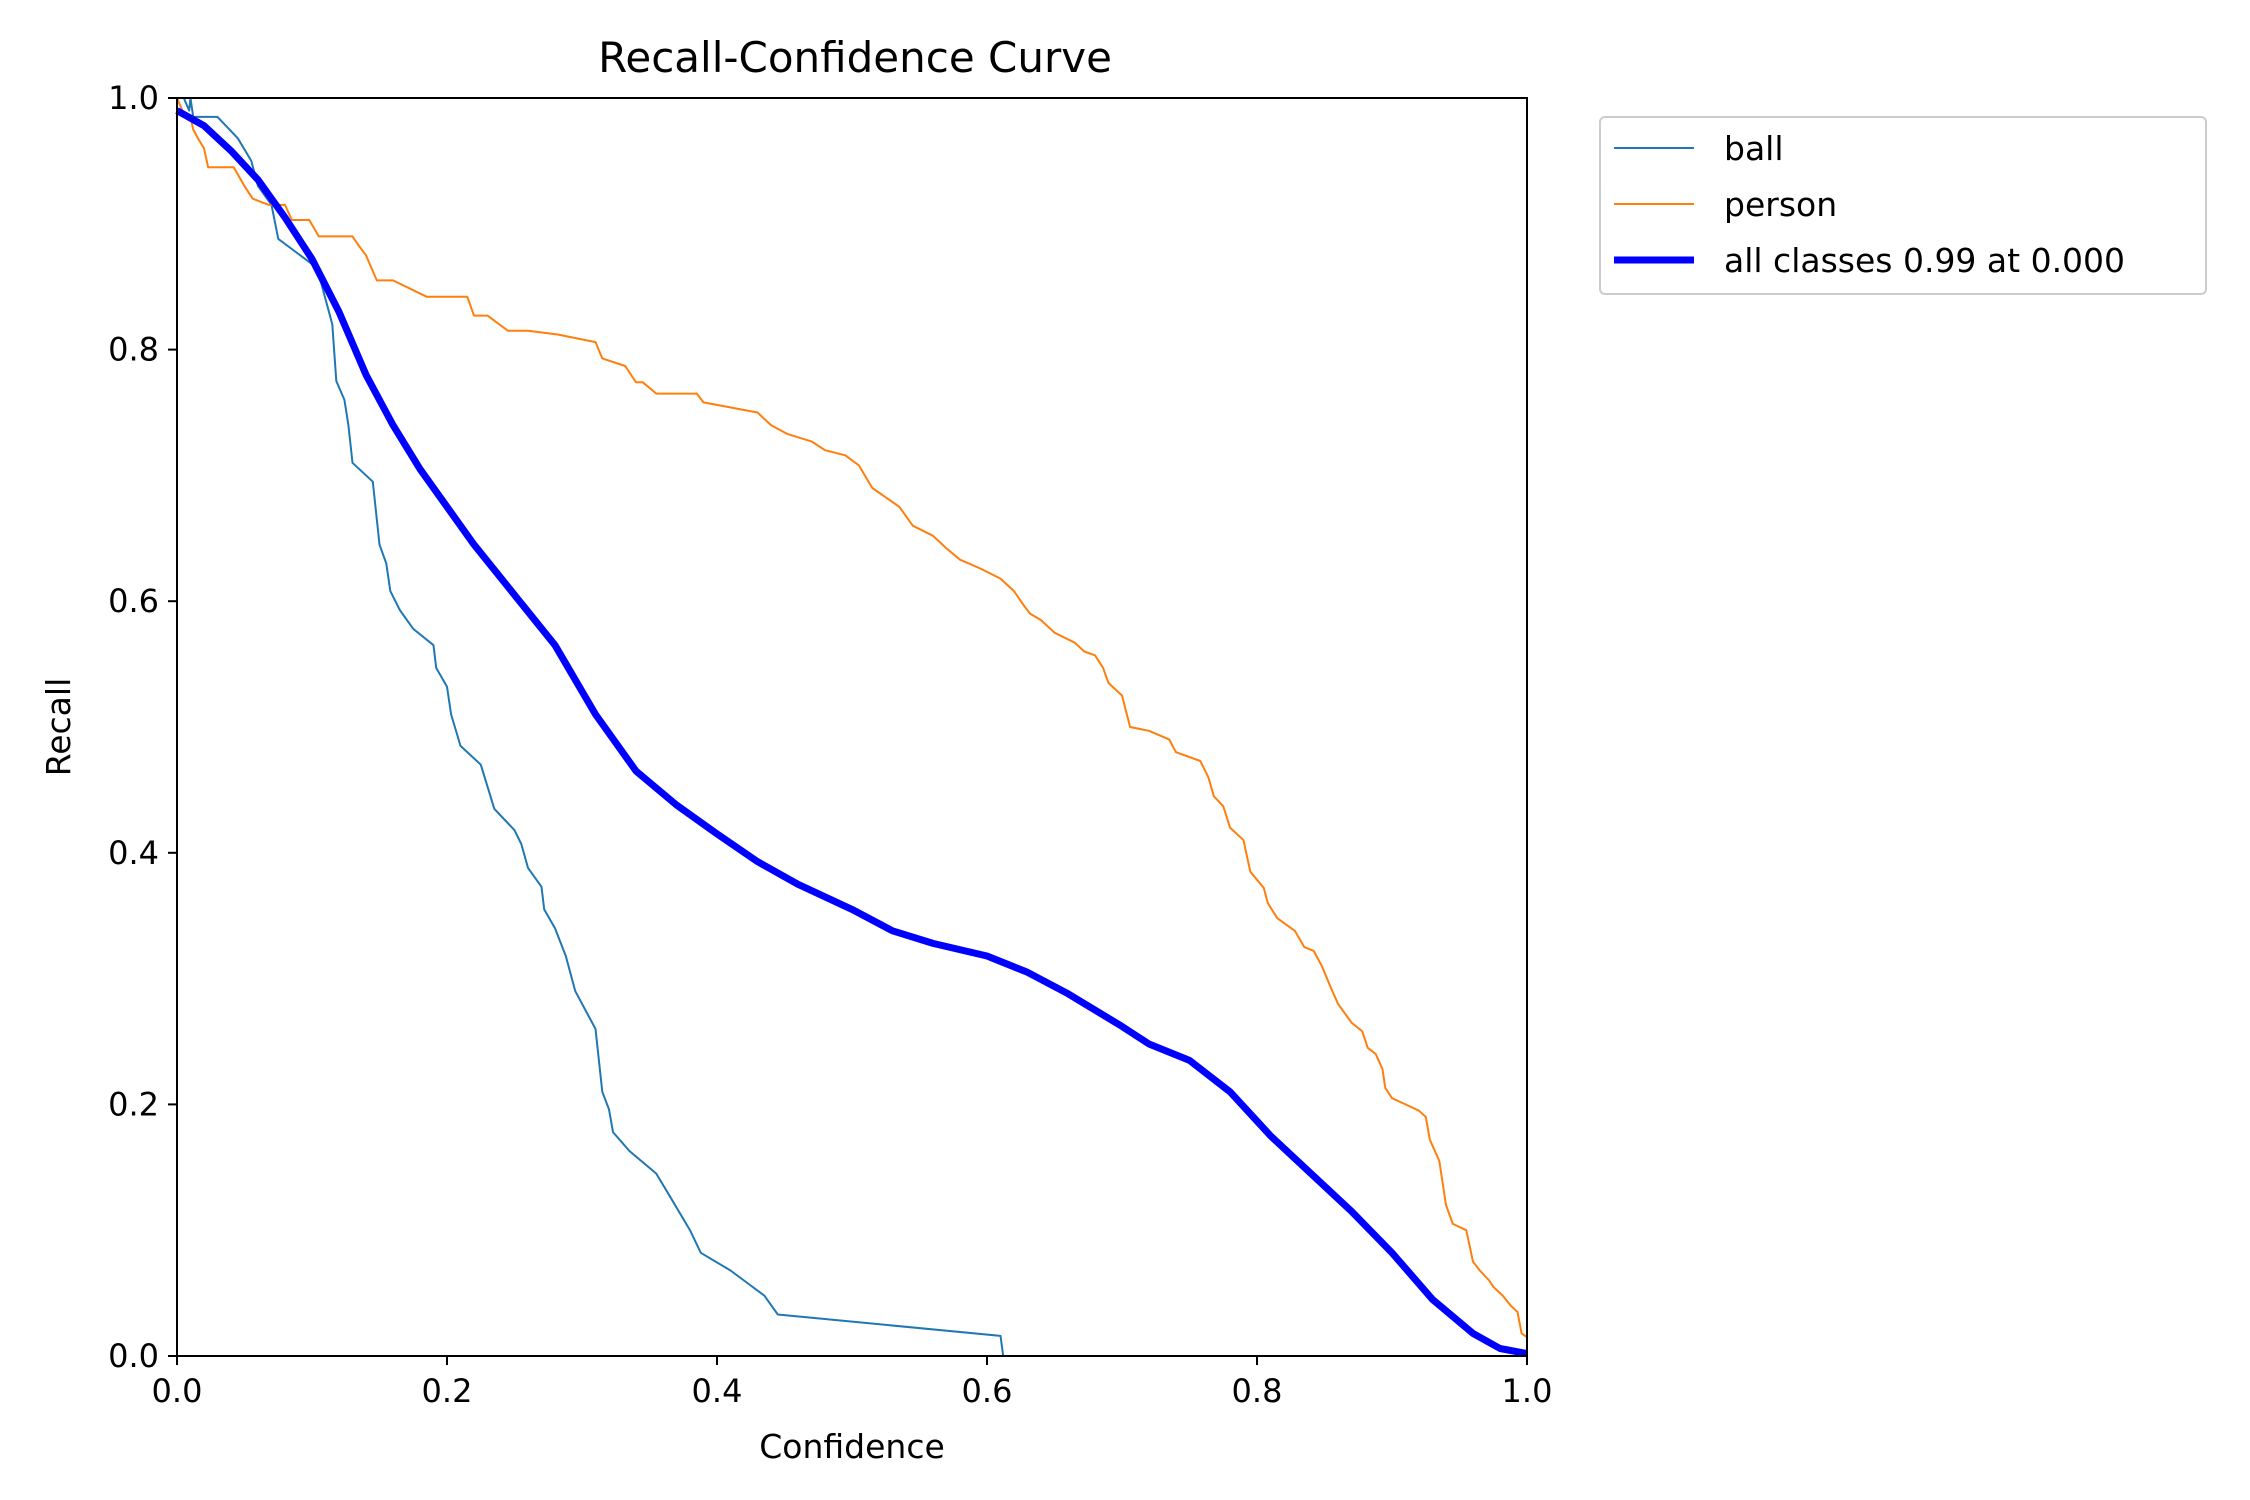  What do you see at coordinates (133, 853) in the screenshot?
I see `y-tick-label: 0.4` at bounding box center [133, 853].